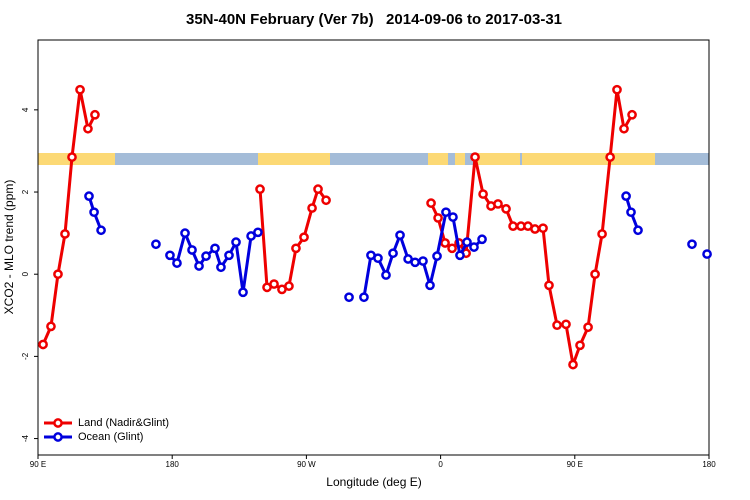 Image resolution: width=750 pixels, height=500 pixels. I want to click on x-tick-label: 90 W, so click(306, 464).